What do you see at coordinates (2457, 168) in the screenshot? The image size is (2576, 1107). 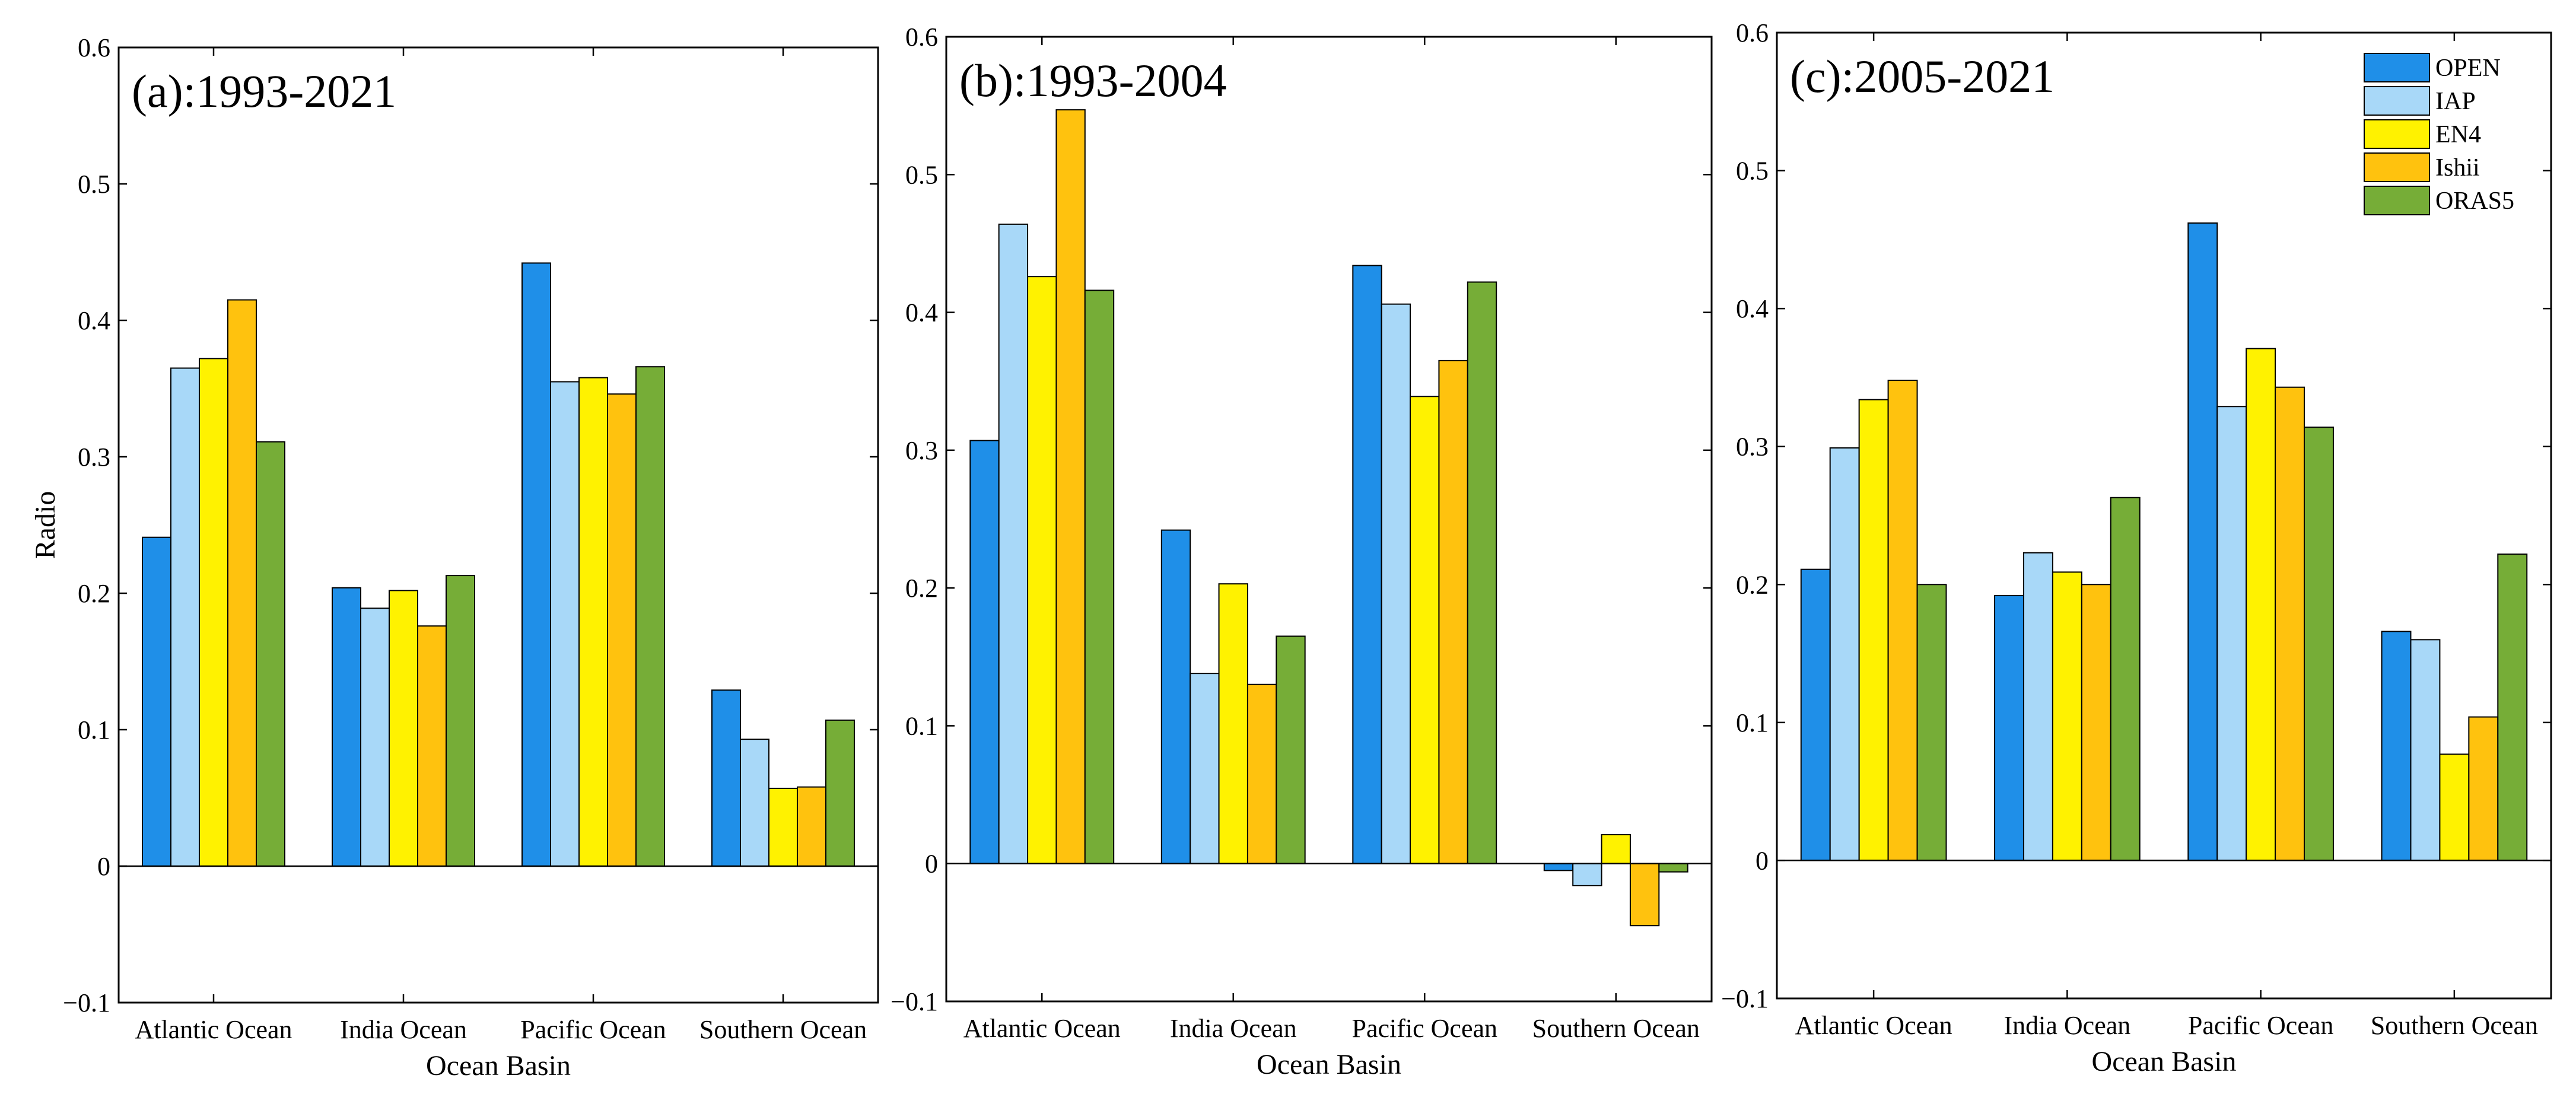 I see `legend-label-ishii: Ishii` at bounding box center [2457, 168].